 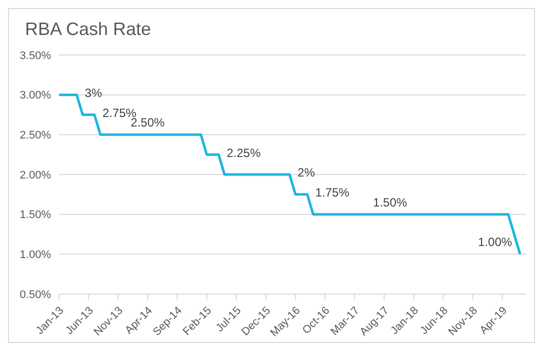 What do you see at coordinates (36, 136) in the screenshot?
I see `y-tick-label: 2.50%` at bounding box center [36, 136].